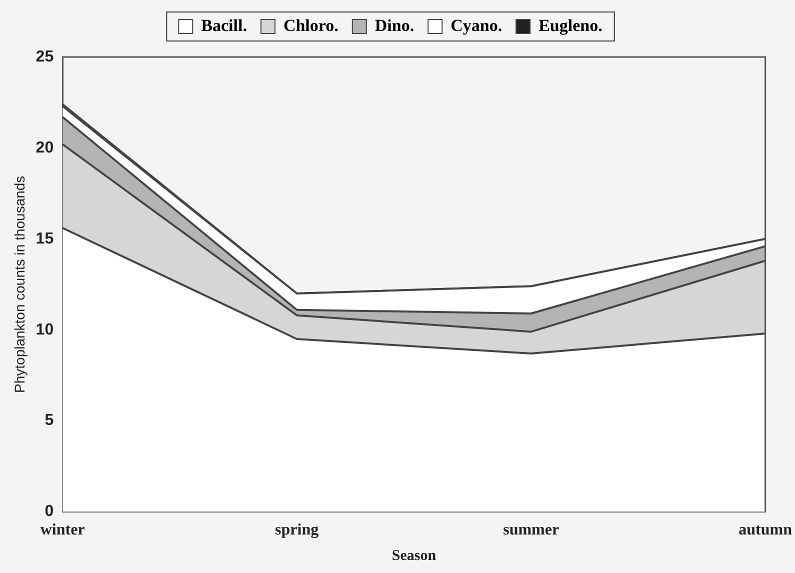 The height and width of the screenshot is (573, 795). Describe the element at coordinates (49, 421) in the screenshot. I see `y-tick-label: 5` at that location.